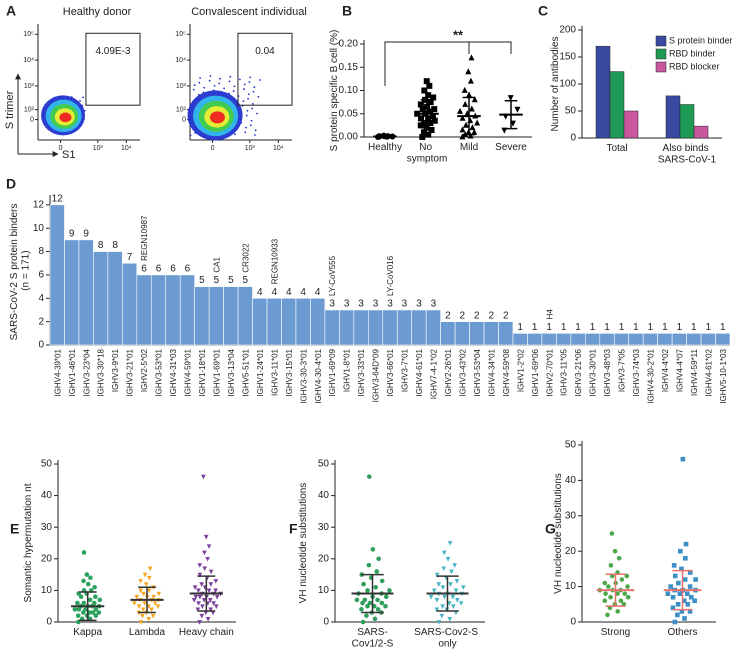 The height and width of the screenshot is (660, 737). Describe the element at coordinates (86, 372) in the screenshot. I see `x-tick-label: IGHV3-23*04` at that location.